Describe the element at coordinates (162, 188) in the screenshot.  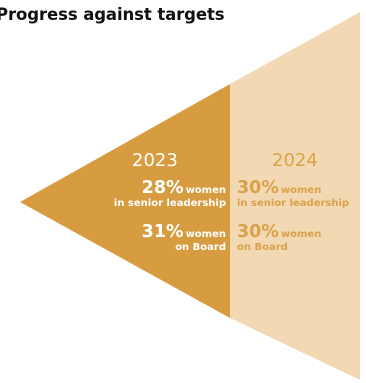
I see `stat-value: 28%` at that location.